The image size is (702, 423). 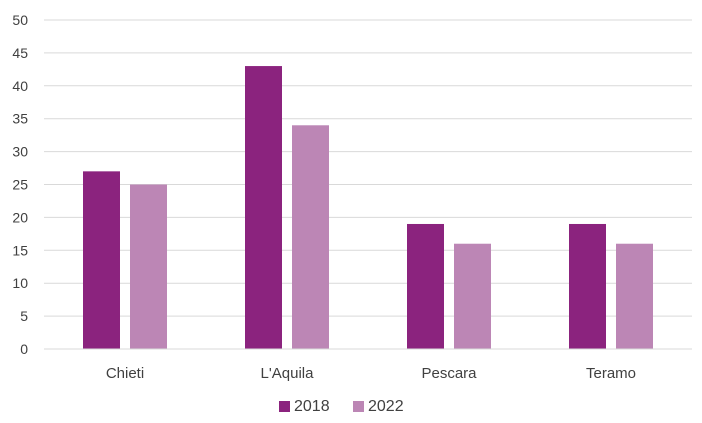 What do you see at coordinates (148, 266) in the screenshot?
I see `bar-2022-chieti` at bounding box center [148, 266].